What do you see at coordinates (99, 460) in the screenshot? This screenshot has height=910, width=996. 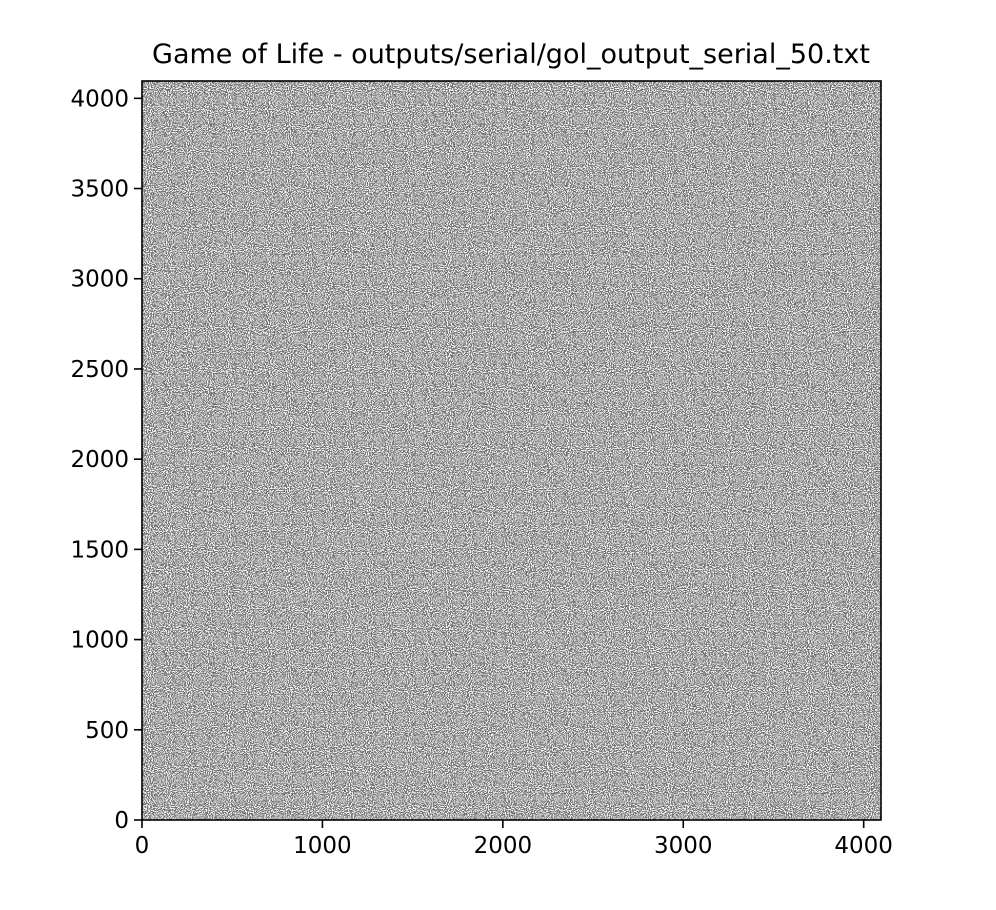 I see `y-tick-label: 2000` at bounding box center [99, 460].